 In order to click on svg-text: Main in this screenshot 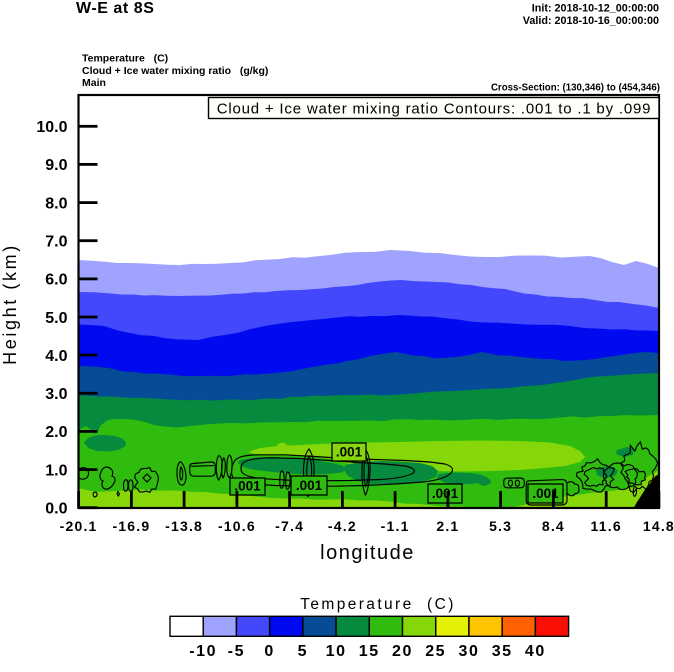, I will do `click(94, 83)`.